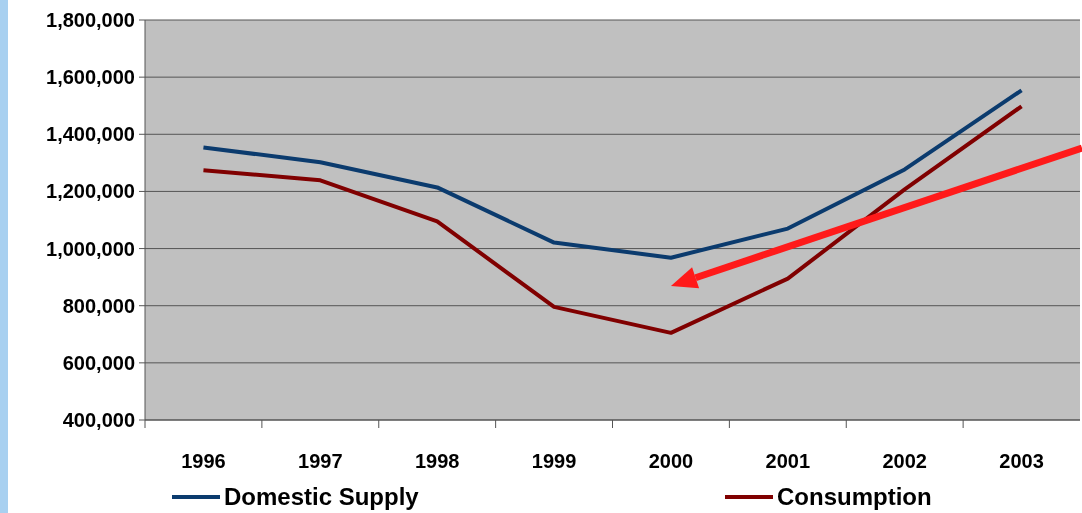  I want to click on y-tick-label: 1,400,000, so click(90, 134).